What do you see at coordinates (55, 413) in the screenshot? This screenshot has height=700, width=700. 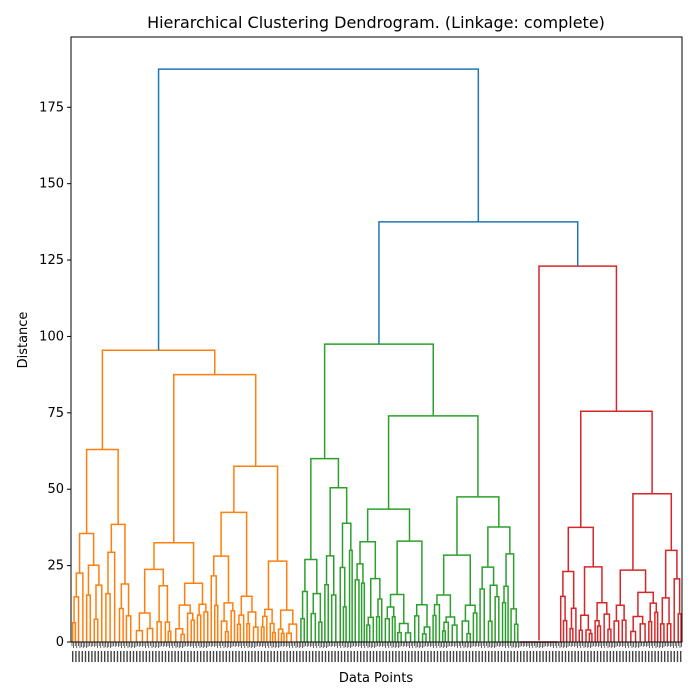 I see `y-tick-label: 75` at bounding box center [55, 413].